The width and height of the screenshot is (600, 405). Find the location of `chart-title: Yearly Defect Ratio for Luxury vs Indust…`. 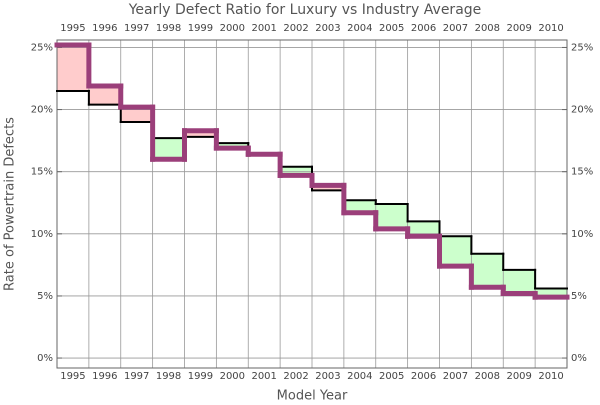

chart-title: Yearly Defect Ratio for Luxury vs Indust… is located at coordinates (305, 10).